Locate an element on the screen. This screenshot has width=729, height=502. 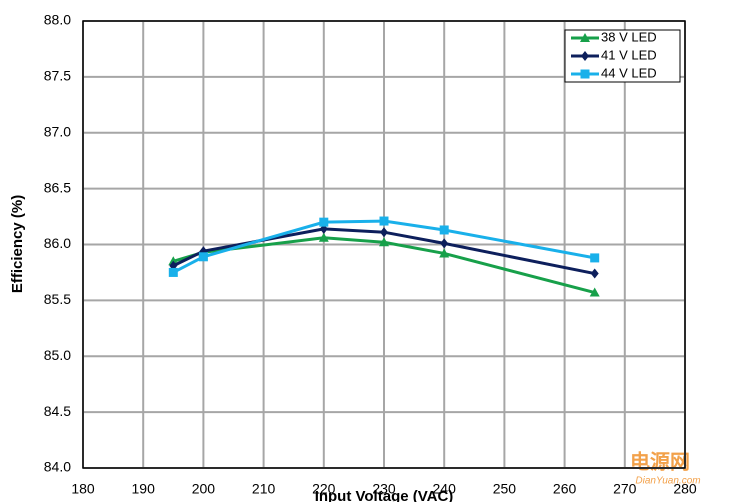
watermark-sub: DianYuan.com is located at coordinates (667, 481).